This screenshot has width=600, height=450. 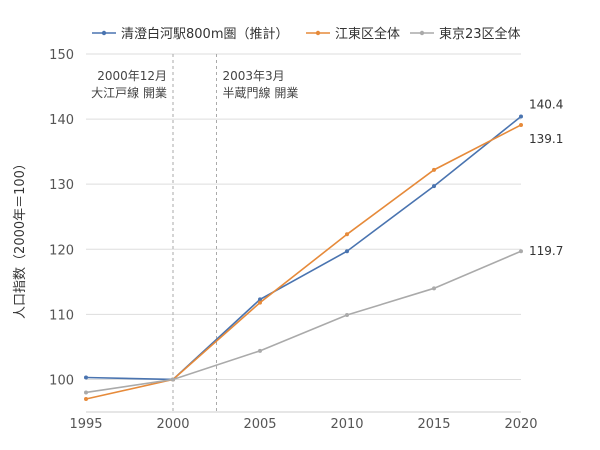 What do you see at coordinates (85, 424) in the screenshot?
I see `x-tick-label: 1995` at bounding box center [85, 424].